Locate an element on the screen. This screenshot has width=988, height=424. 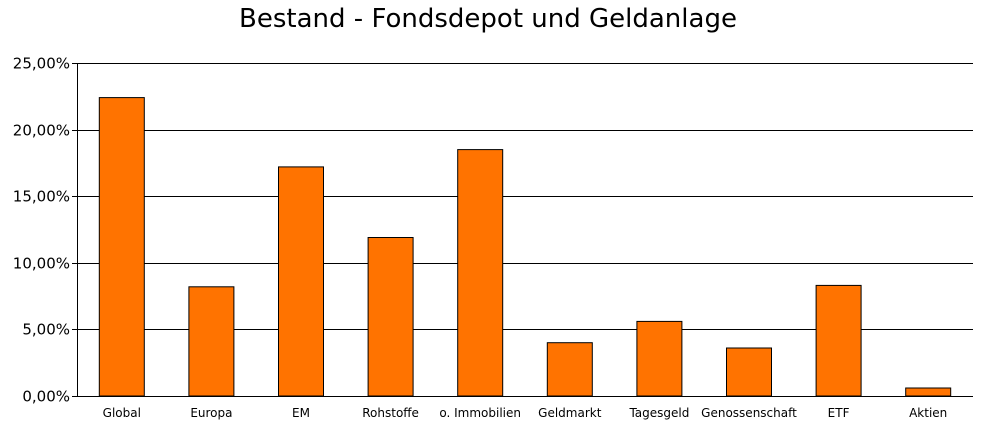
x-tick-label: EM is located at coordinates (301, 413).